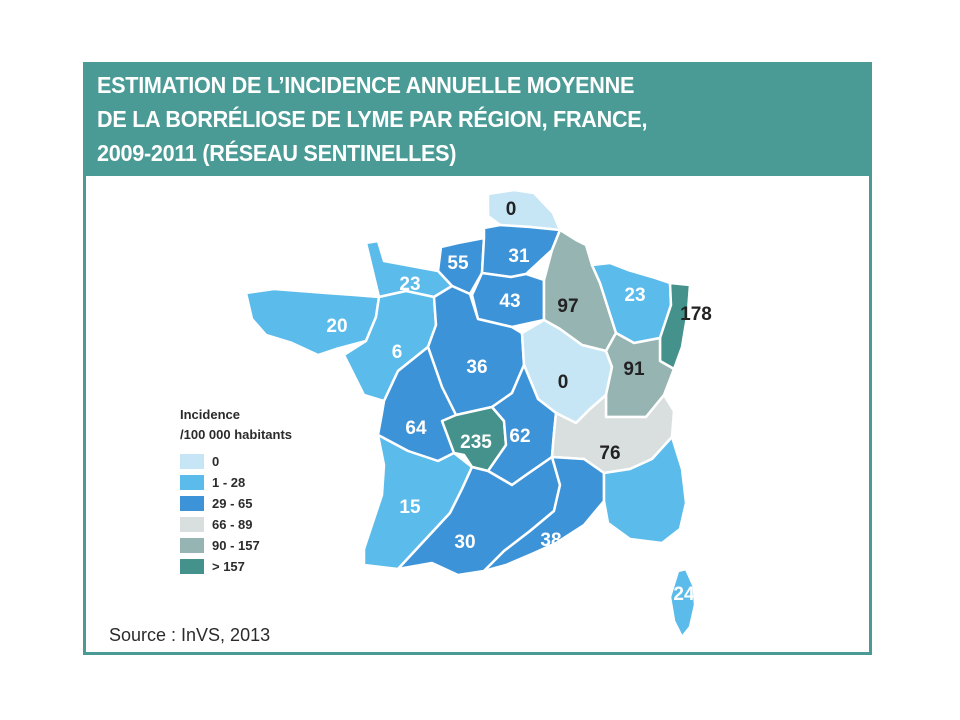 This screenshot has width=960, height=720. I want to click on region-value-label: 6, so click(397, 352).